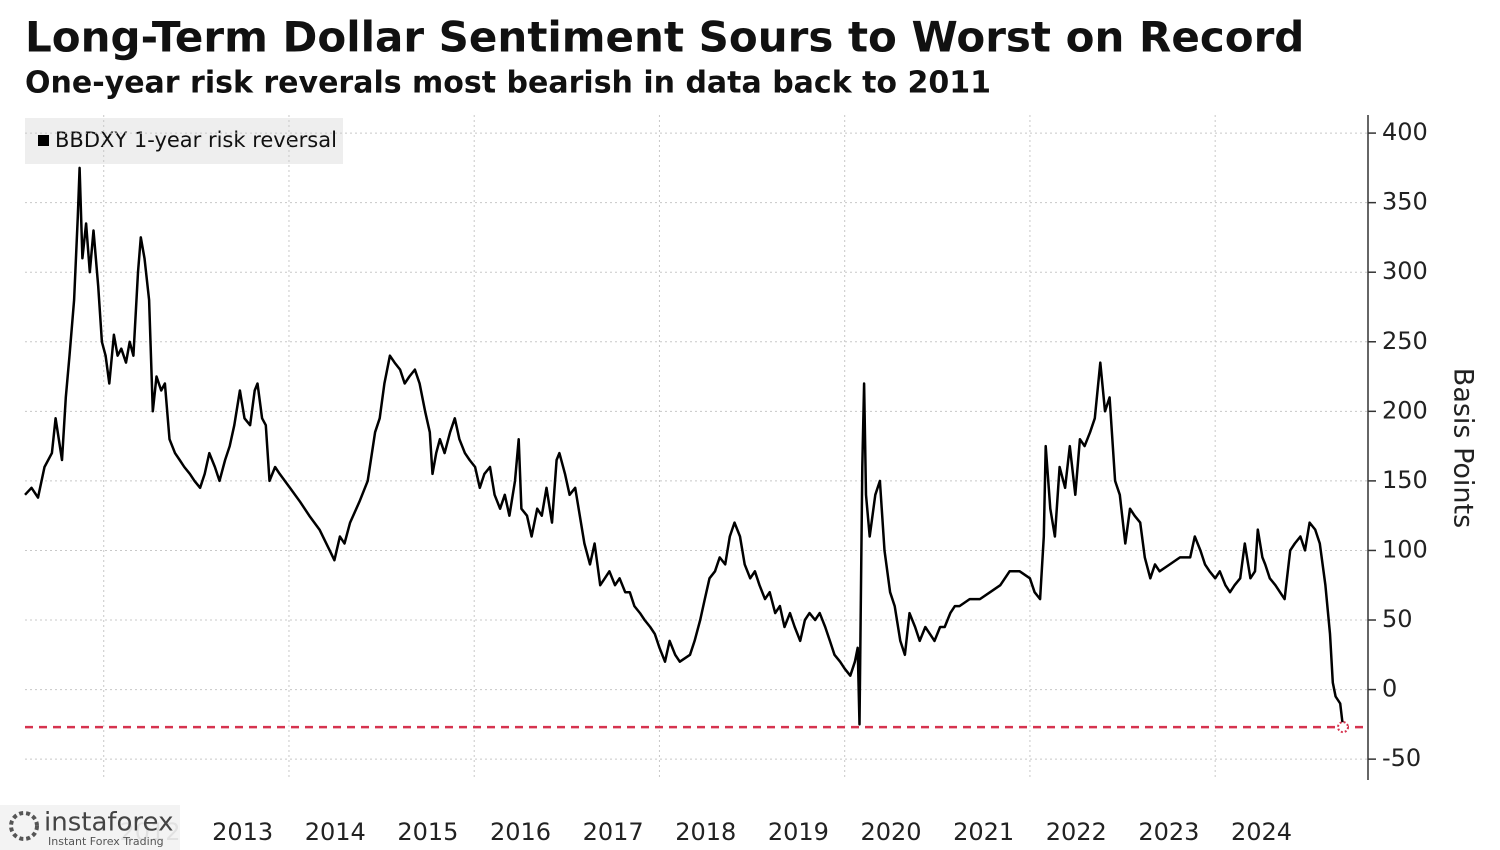  Describe the element at coordinates (1405, 271) in the screenshot. I see `y-tick-label: 300` at that location.